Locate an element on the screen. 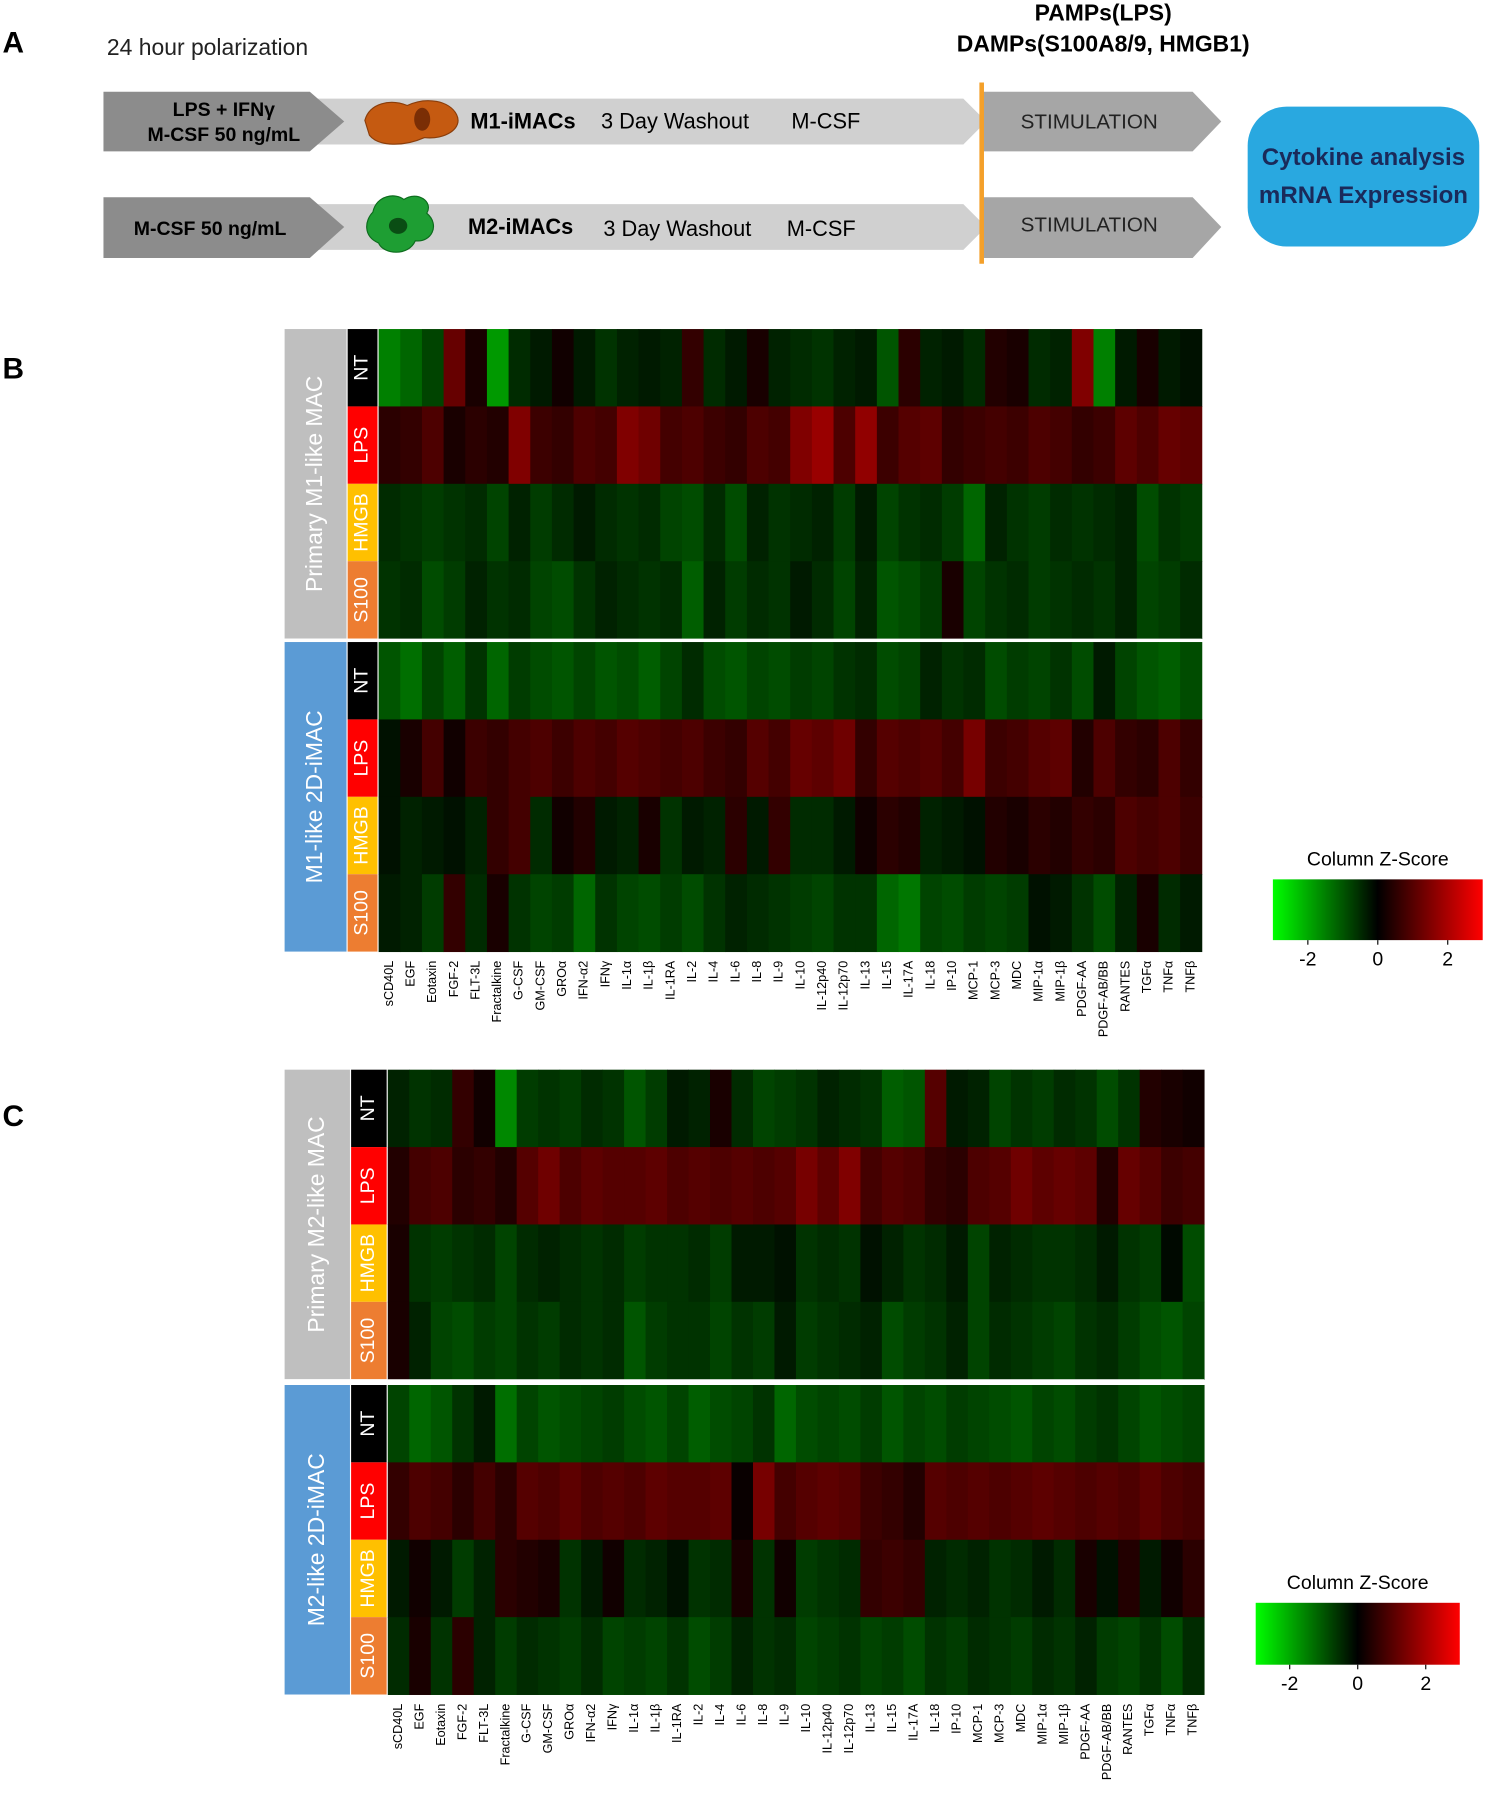 The height and width of the screenshot is (1800, 1491). column-label: Fractalkine is located at coordinates (497, 992).